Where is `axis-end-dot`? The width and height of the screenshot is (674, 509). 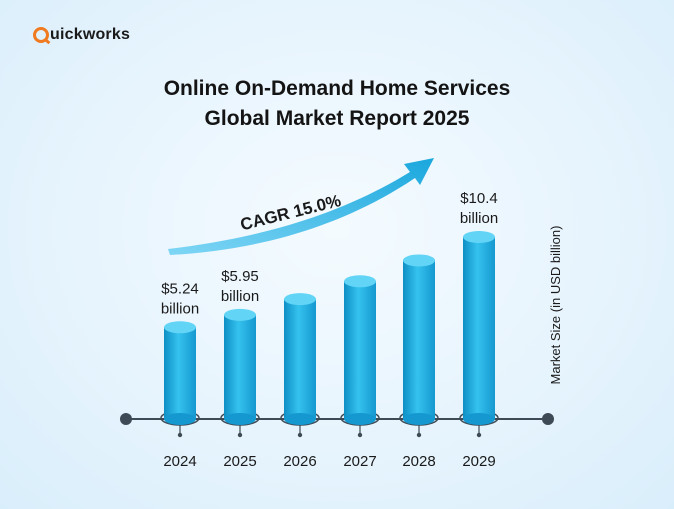
axis-end-dot is located at coordinates (548, 419).